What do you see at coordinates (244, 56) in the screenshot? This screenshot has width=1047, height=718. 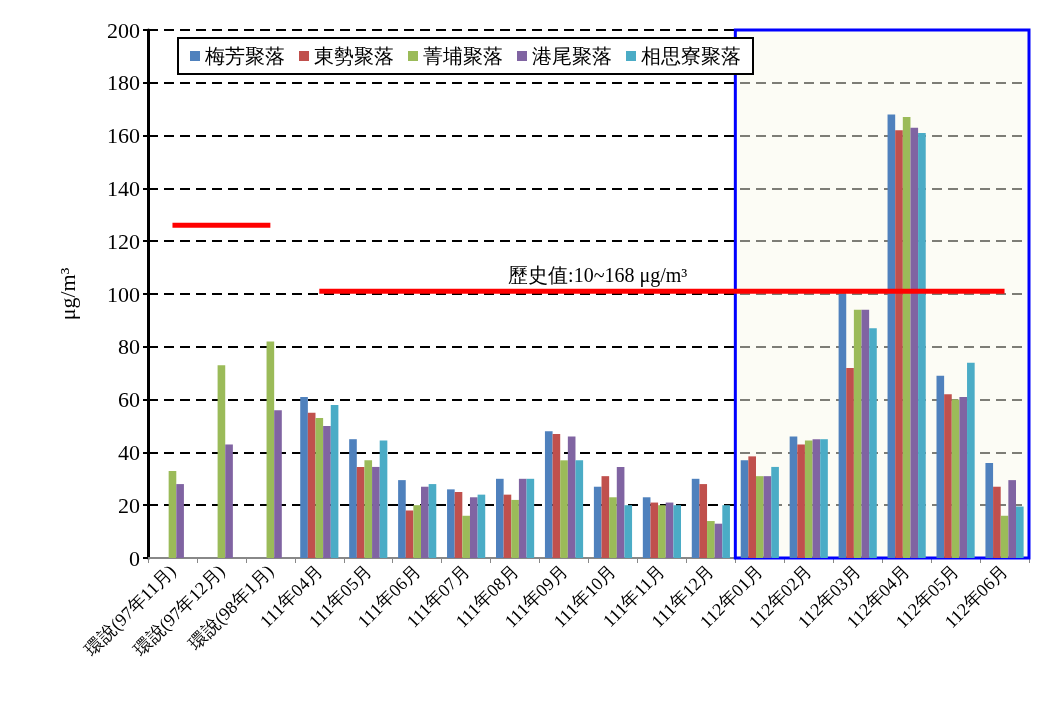 I see `legend-label: 梅芳聚落` at bounding box center [244, 56].